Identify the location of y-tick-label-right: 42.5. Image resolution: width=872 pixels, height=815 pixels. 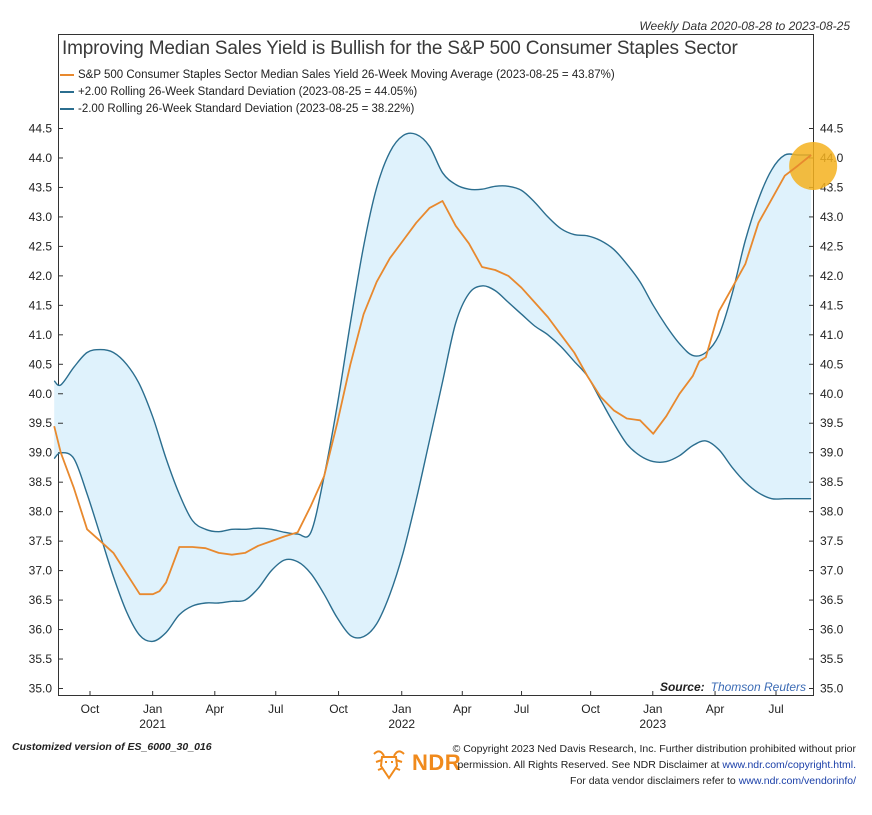
(832, 246).